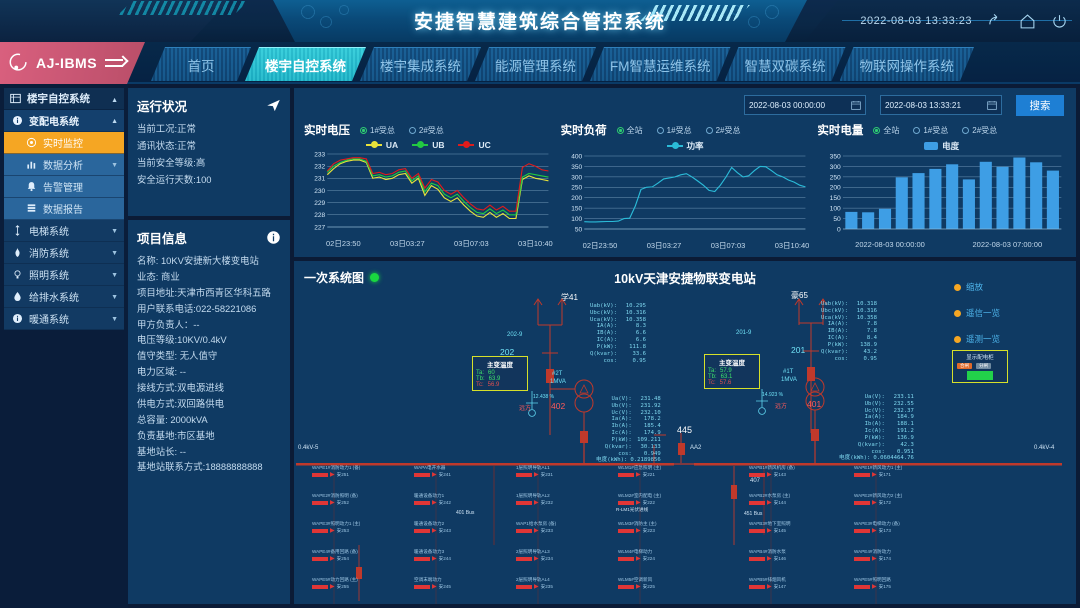 This screenshot has width=1080, height=608. I want to click on home-icon, so click(1027, 21).